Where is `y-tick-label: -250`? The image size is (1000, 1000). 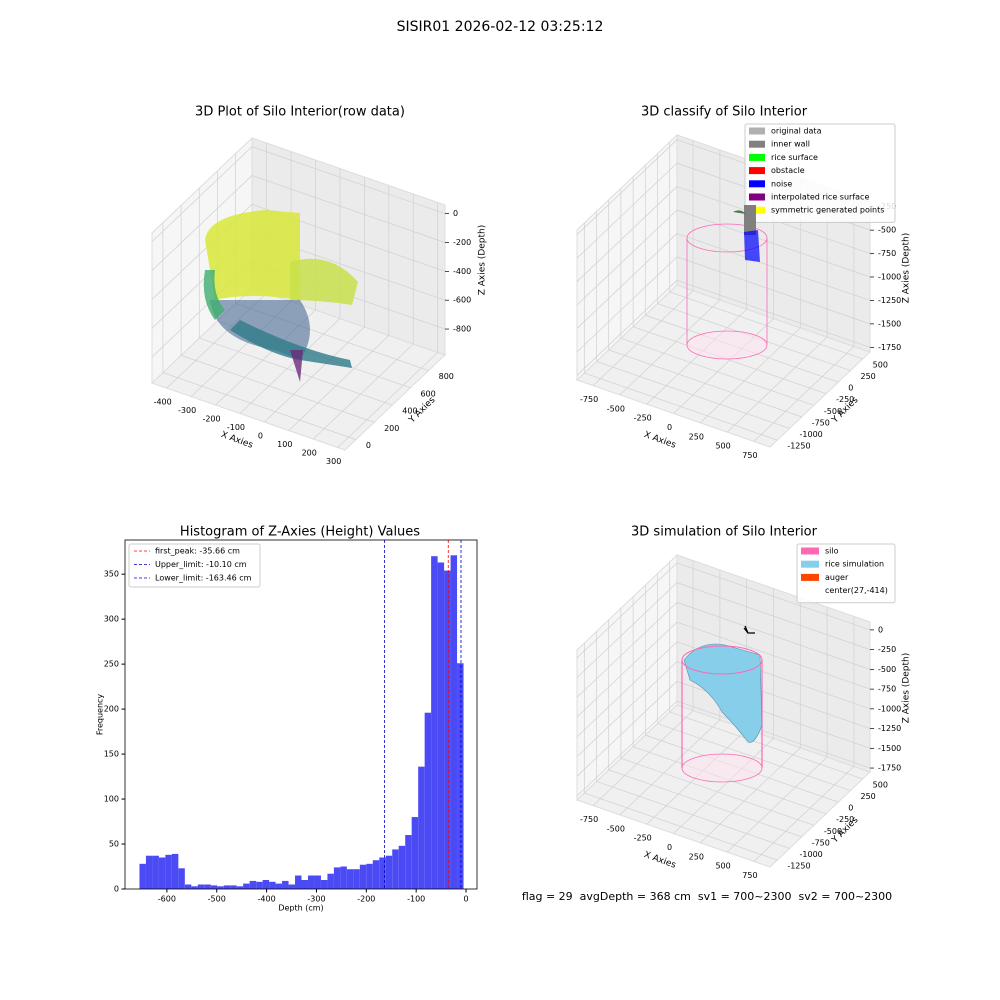 y-tick-label: -250 is located at coordinates (845, 819).